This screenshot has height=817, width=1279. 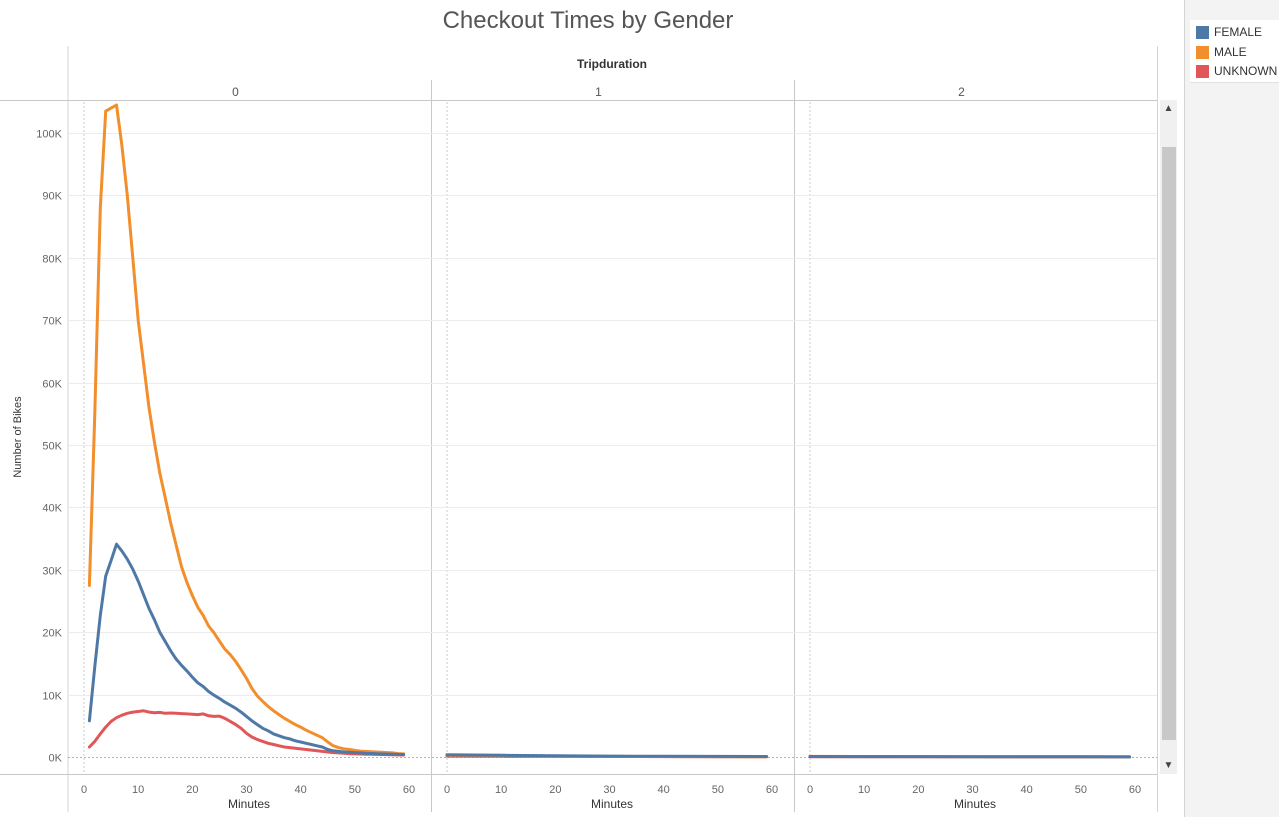 I want to click on vertical-scrollbar: ▲ ▼, so click(x=1168, y=437).